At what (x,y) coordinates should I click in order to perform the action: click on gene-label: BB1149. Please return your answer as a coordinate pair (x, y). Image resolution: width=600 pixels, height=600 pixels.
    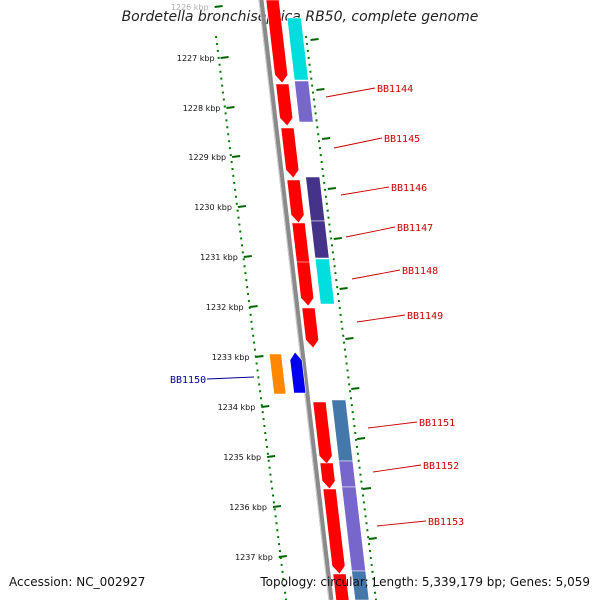
    Looking at the image, I should click on (425, 316).